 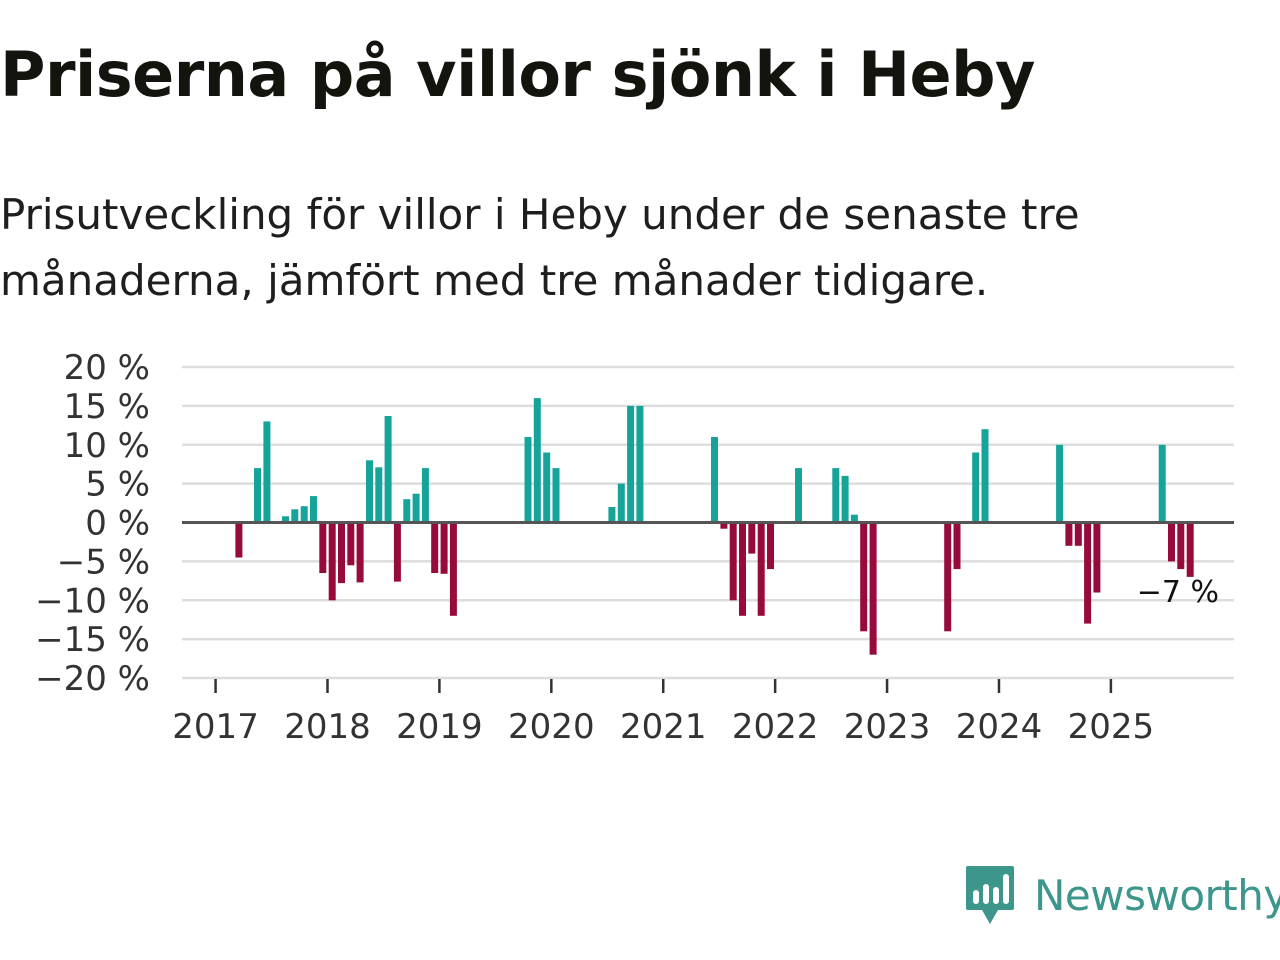 What do you see at coordinates (107, 446) in the screenshot?
I see `y-tick-label: 10 %` at bounding box center [107, 446].